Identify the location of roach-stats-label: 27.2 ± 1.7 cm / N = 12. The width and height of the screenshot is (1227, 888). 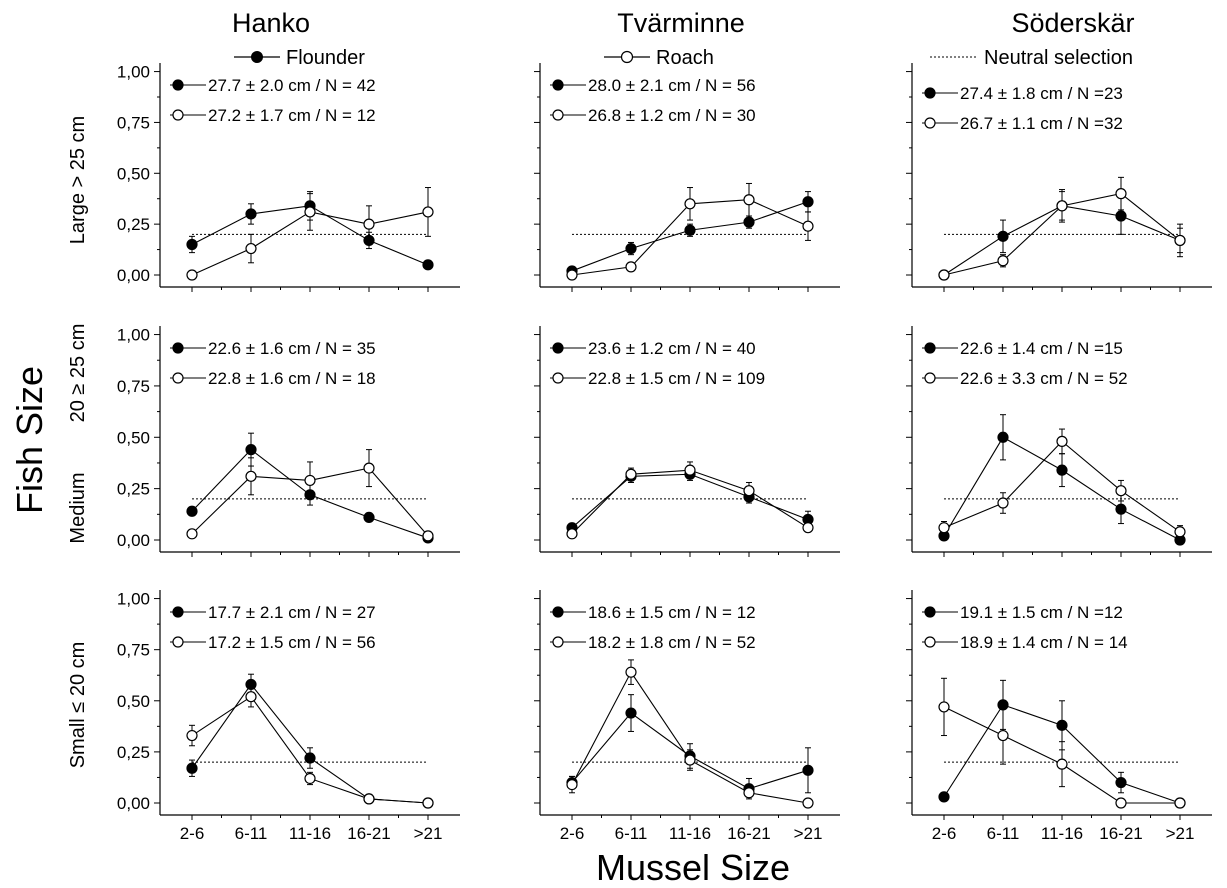
(292, 115).